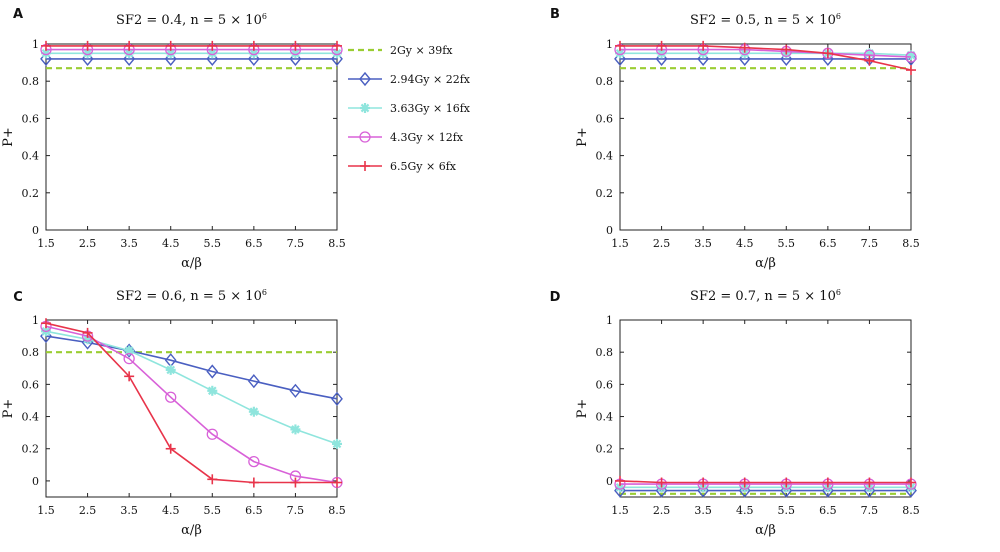 This screenshot has width=1000, height=552. Describe the element at coordinates (555, 297) in the screenshot. I see `panel-letter: D` at that location.